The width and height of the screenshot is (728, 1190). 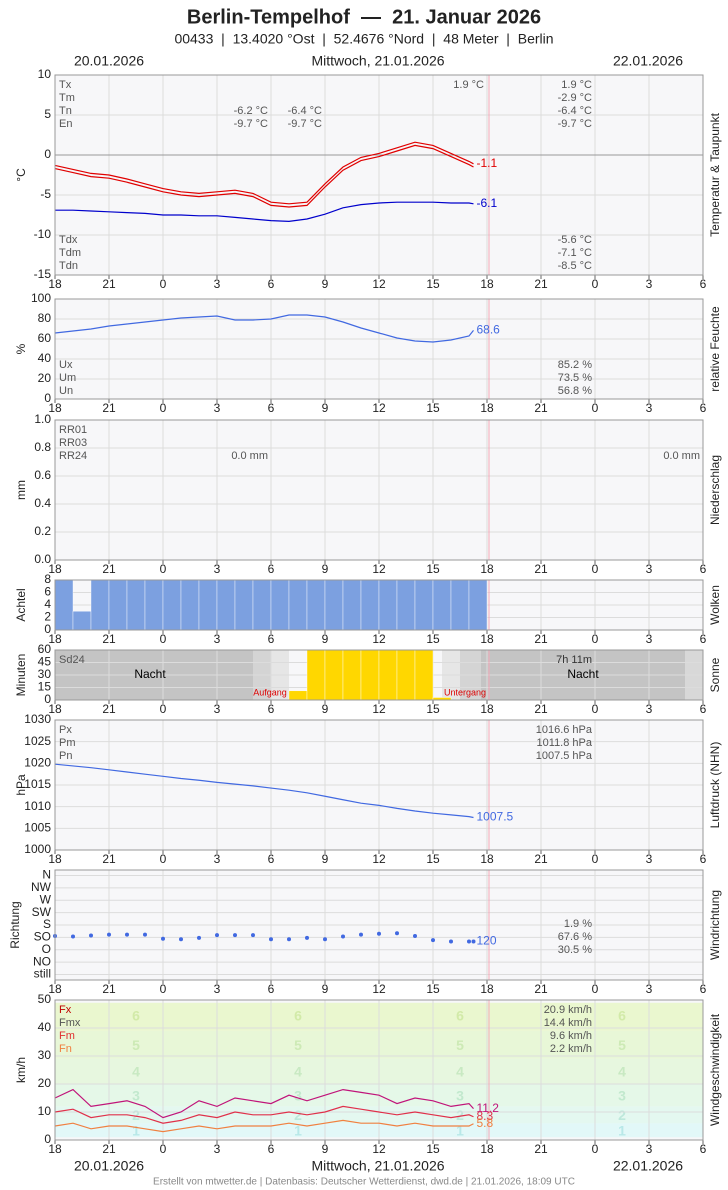 What do you see at coordinates (65, 111) in the screenshot?
I see `stat-name: Tn` at bounding box center [65, 111].